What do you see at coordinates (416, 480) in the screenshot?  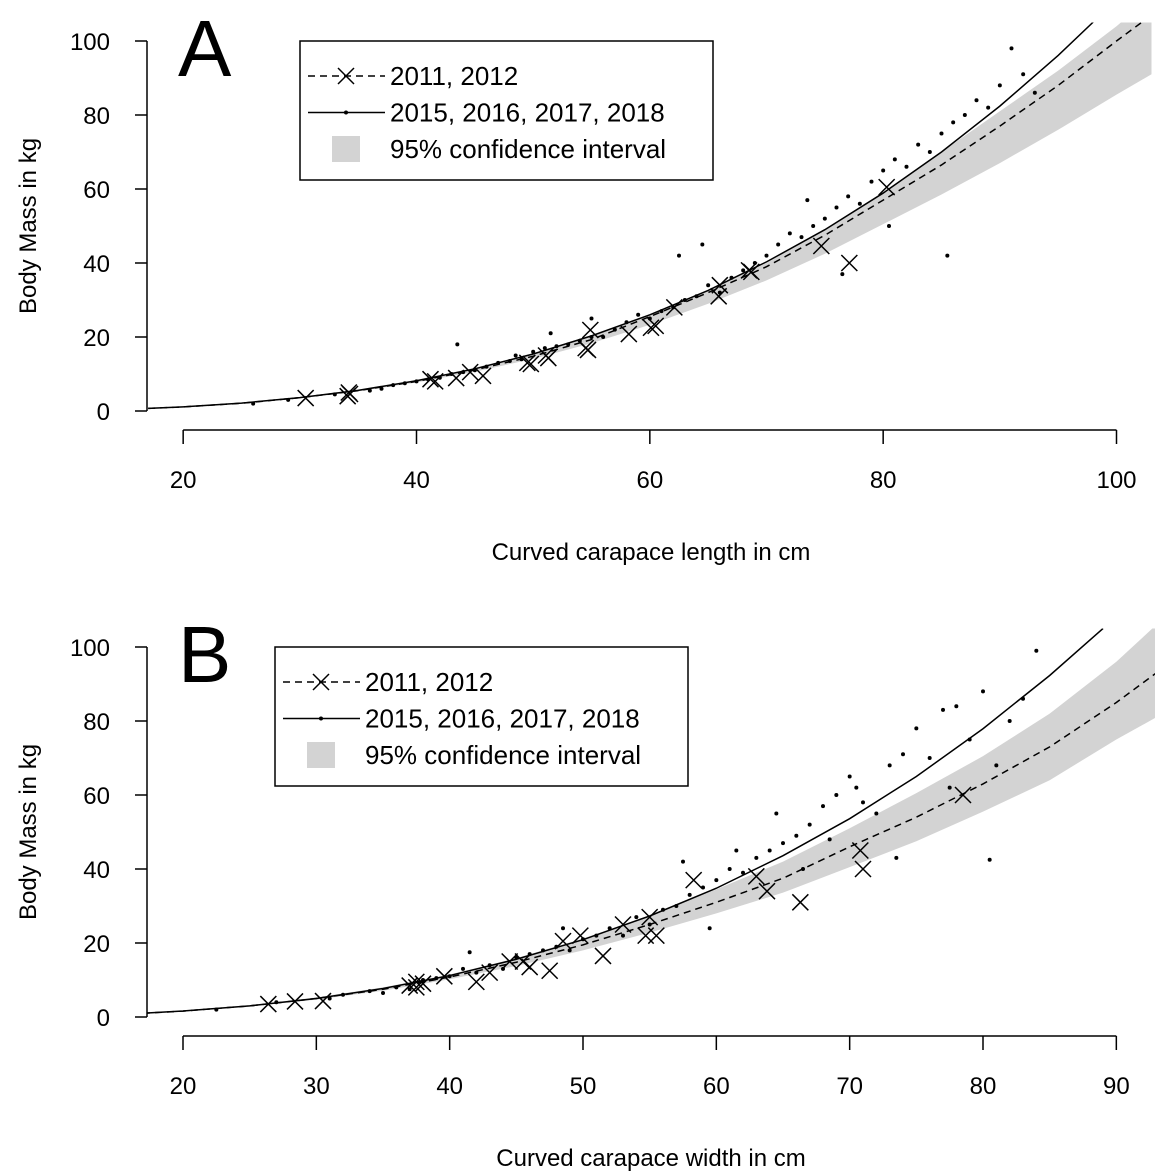 I see `x-tick-label: 40` at bounding box center [416, 480].